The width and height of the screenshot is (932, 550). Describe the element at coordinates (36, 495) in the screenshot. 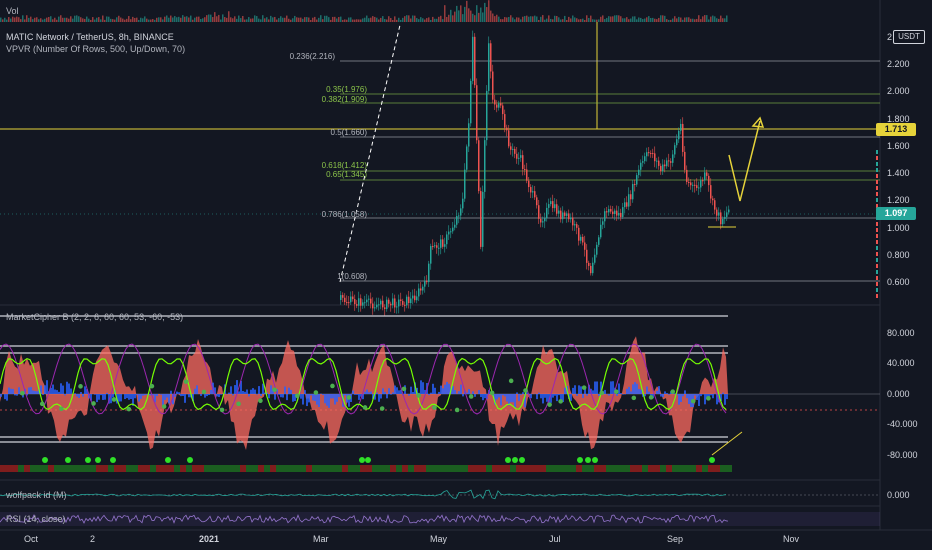

I see `wolfpack-title: wolfpack id (M)` at that location.